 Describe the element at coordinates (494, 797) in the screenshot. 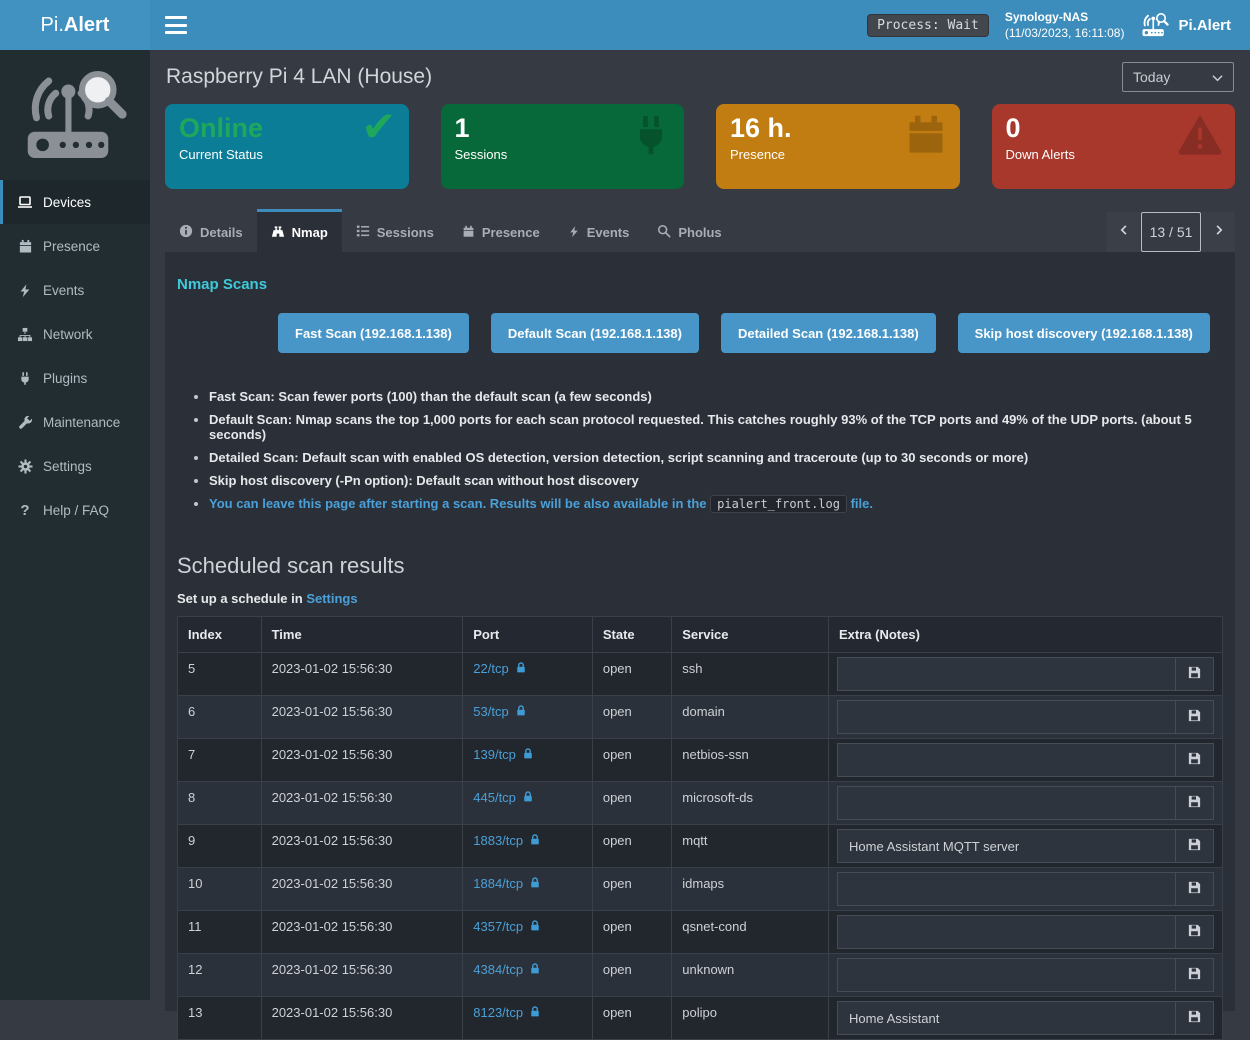

I see `port-link: 445/tcp` at that location.